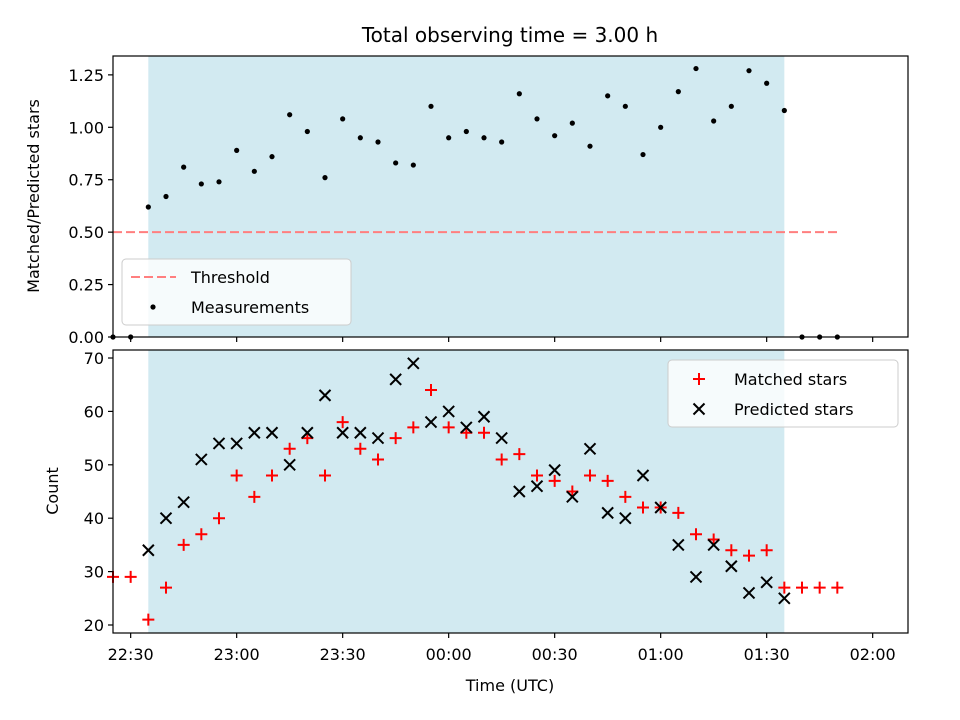 This screenshot has height=720, width=960. Describe the element at coordinates (94, 518) in the screenshot. I see `y-tick-label: 40` at that location.